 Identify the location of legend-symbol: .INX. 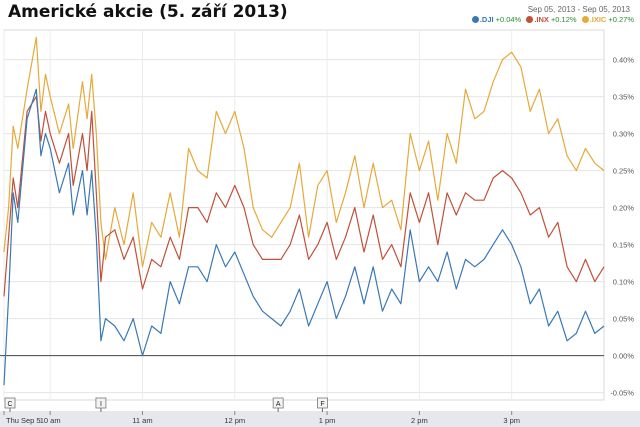
(541, 19).